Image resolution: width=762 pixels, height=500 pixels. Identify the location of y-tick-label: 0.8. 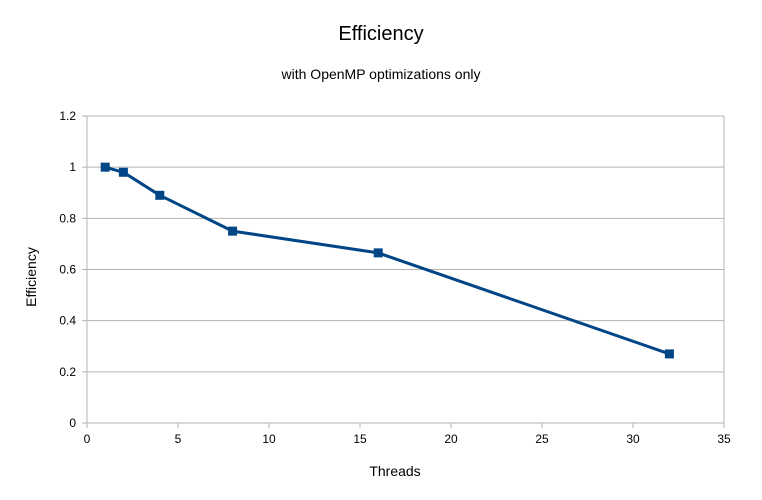
(67, 218).